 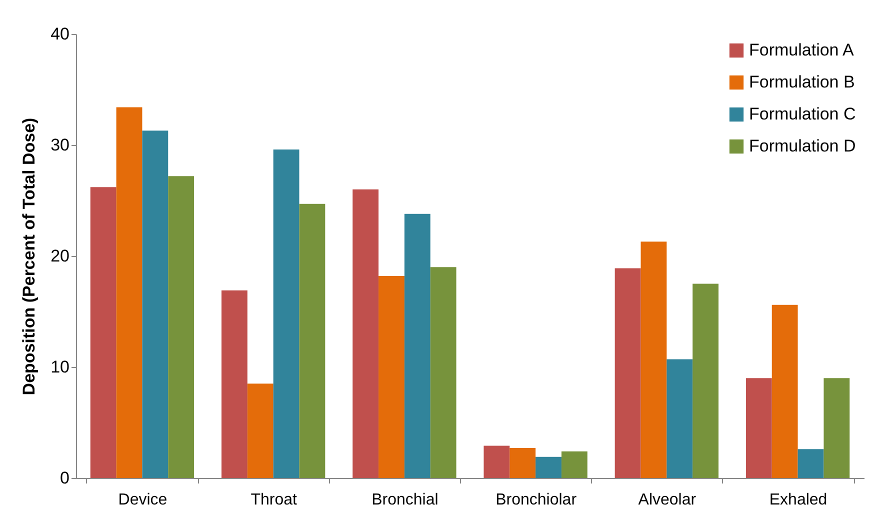 What do you see at coordinates (60, 34) in the screenshot?
I see `y-tick-label: 40` at bounding box center [60, 34].